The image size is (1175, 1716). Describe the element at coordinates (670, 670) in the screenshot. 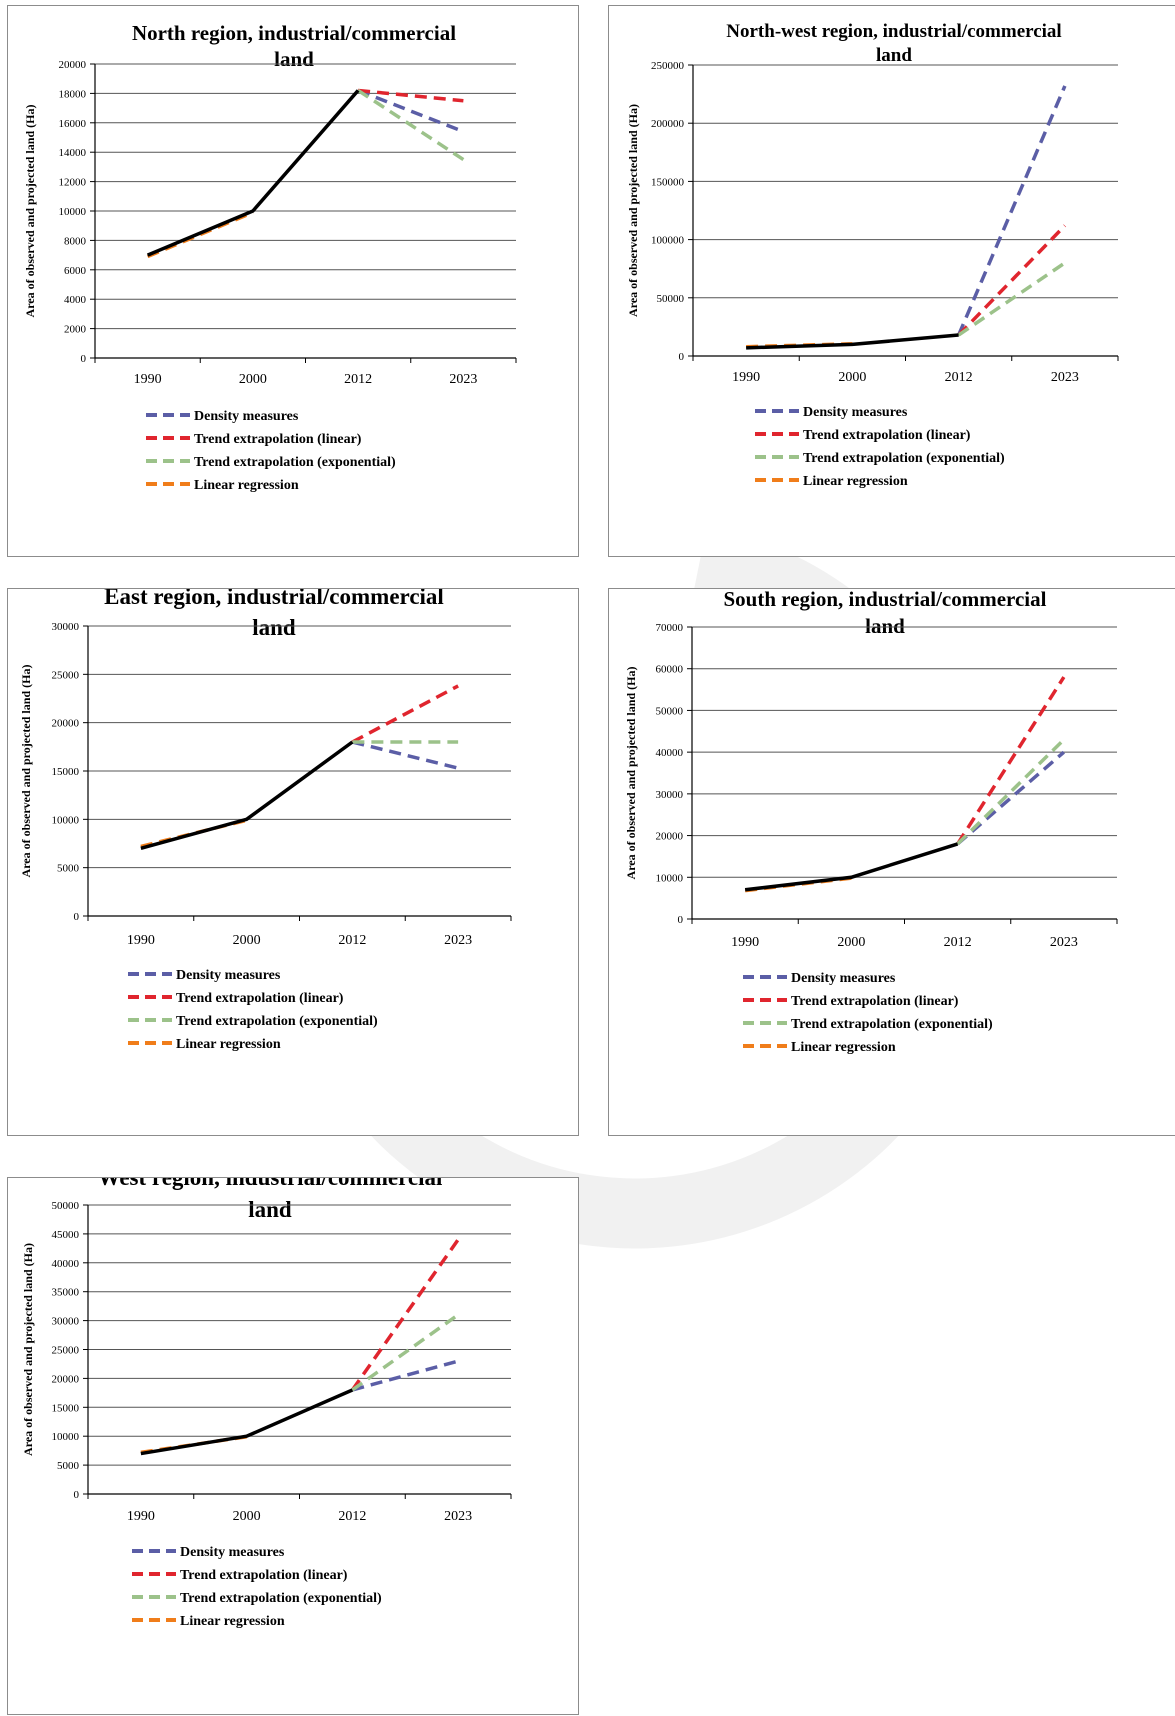

I see `y-tick-label: 60000` at that location.